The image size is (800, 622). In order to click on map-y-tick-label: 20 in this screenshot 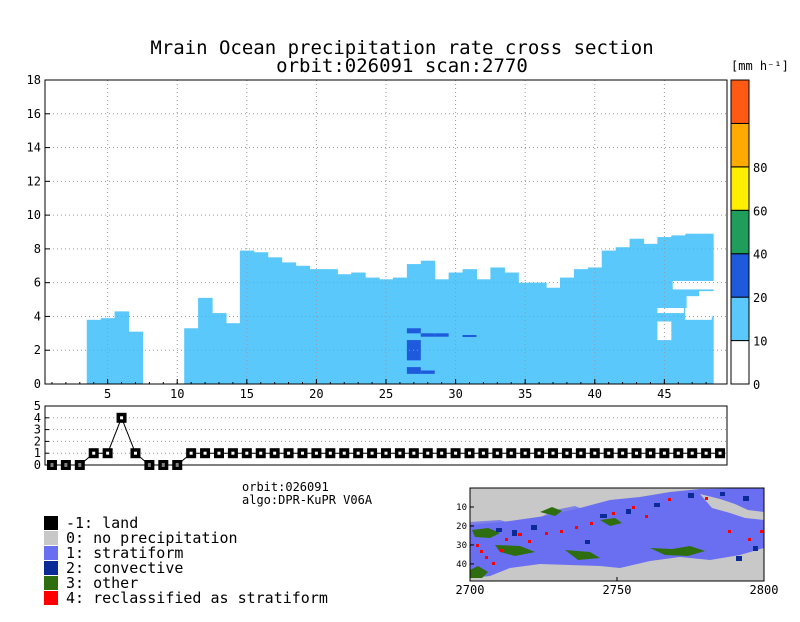, I will do `click(461, 527)`.